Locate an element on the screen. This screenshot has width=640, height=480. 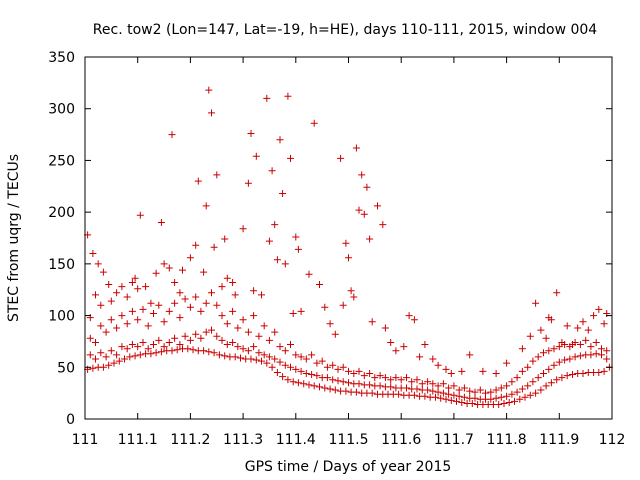
y-tick-label: 200 is located at coordinates (61, 213).